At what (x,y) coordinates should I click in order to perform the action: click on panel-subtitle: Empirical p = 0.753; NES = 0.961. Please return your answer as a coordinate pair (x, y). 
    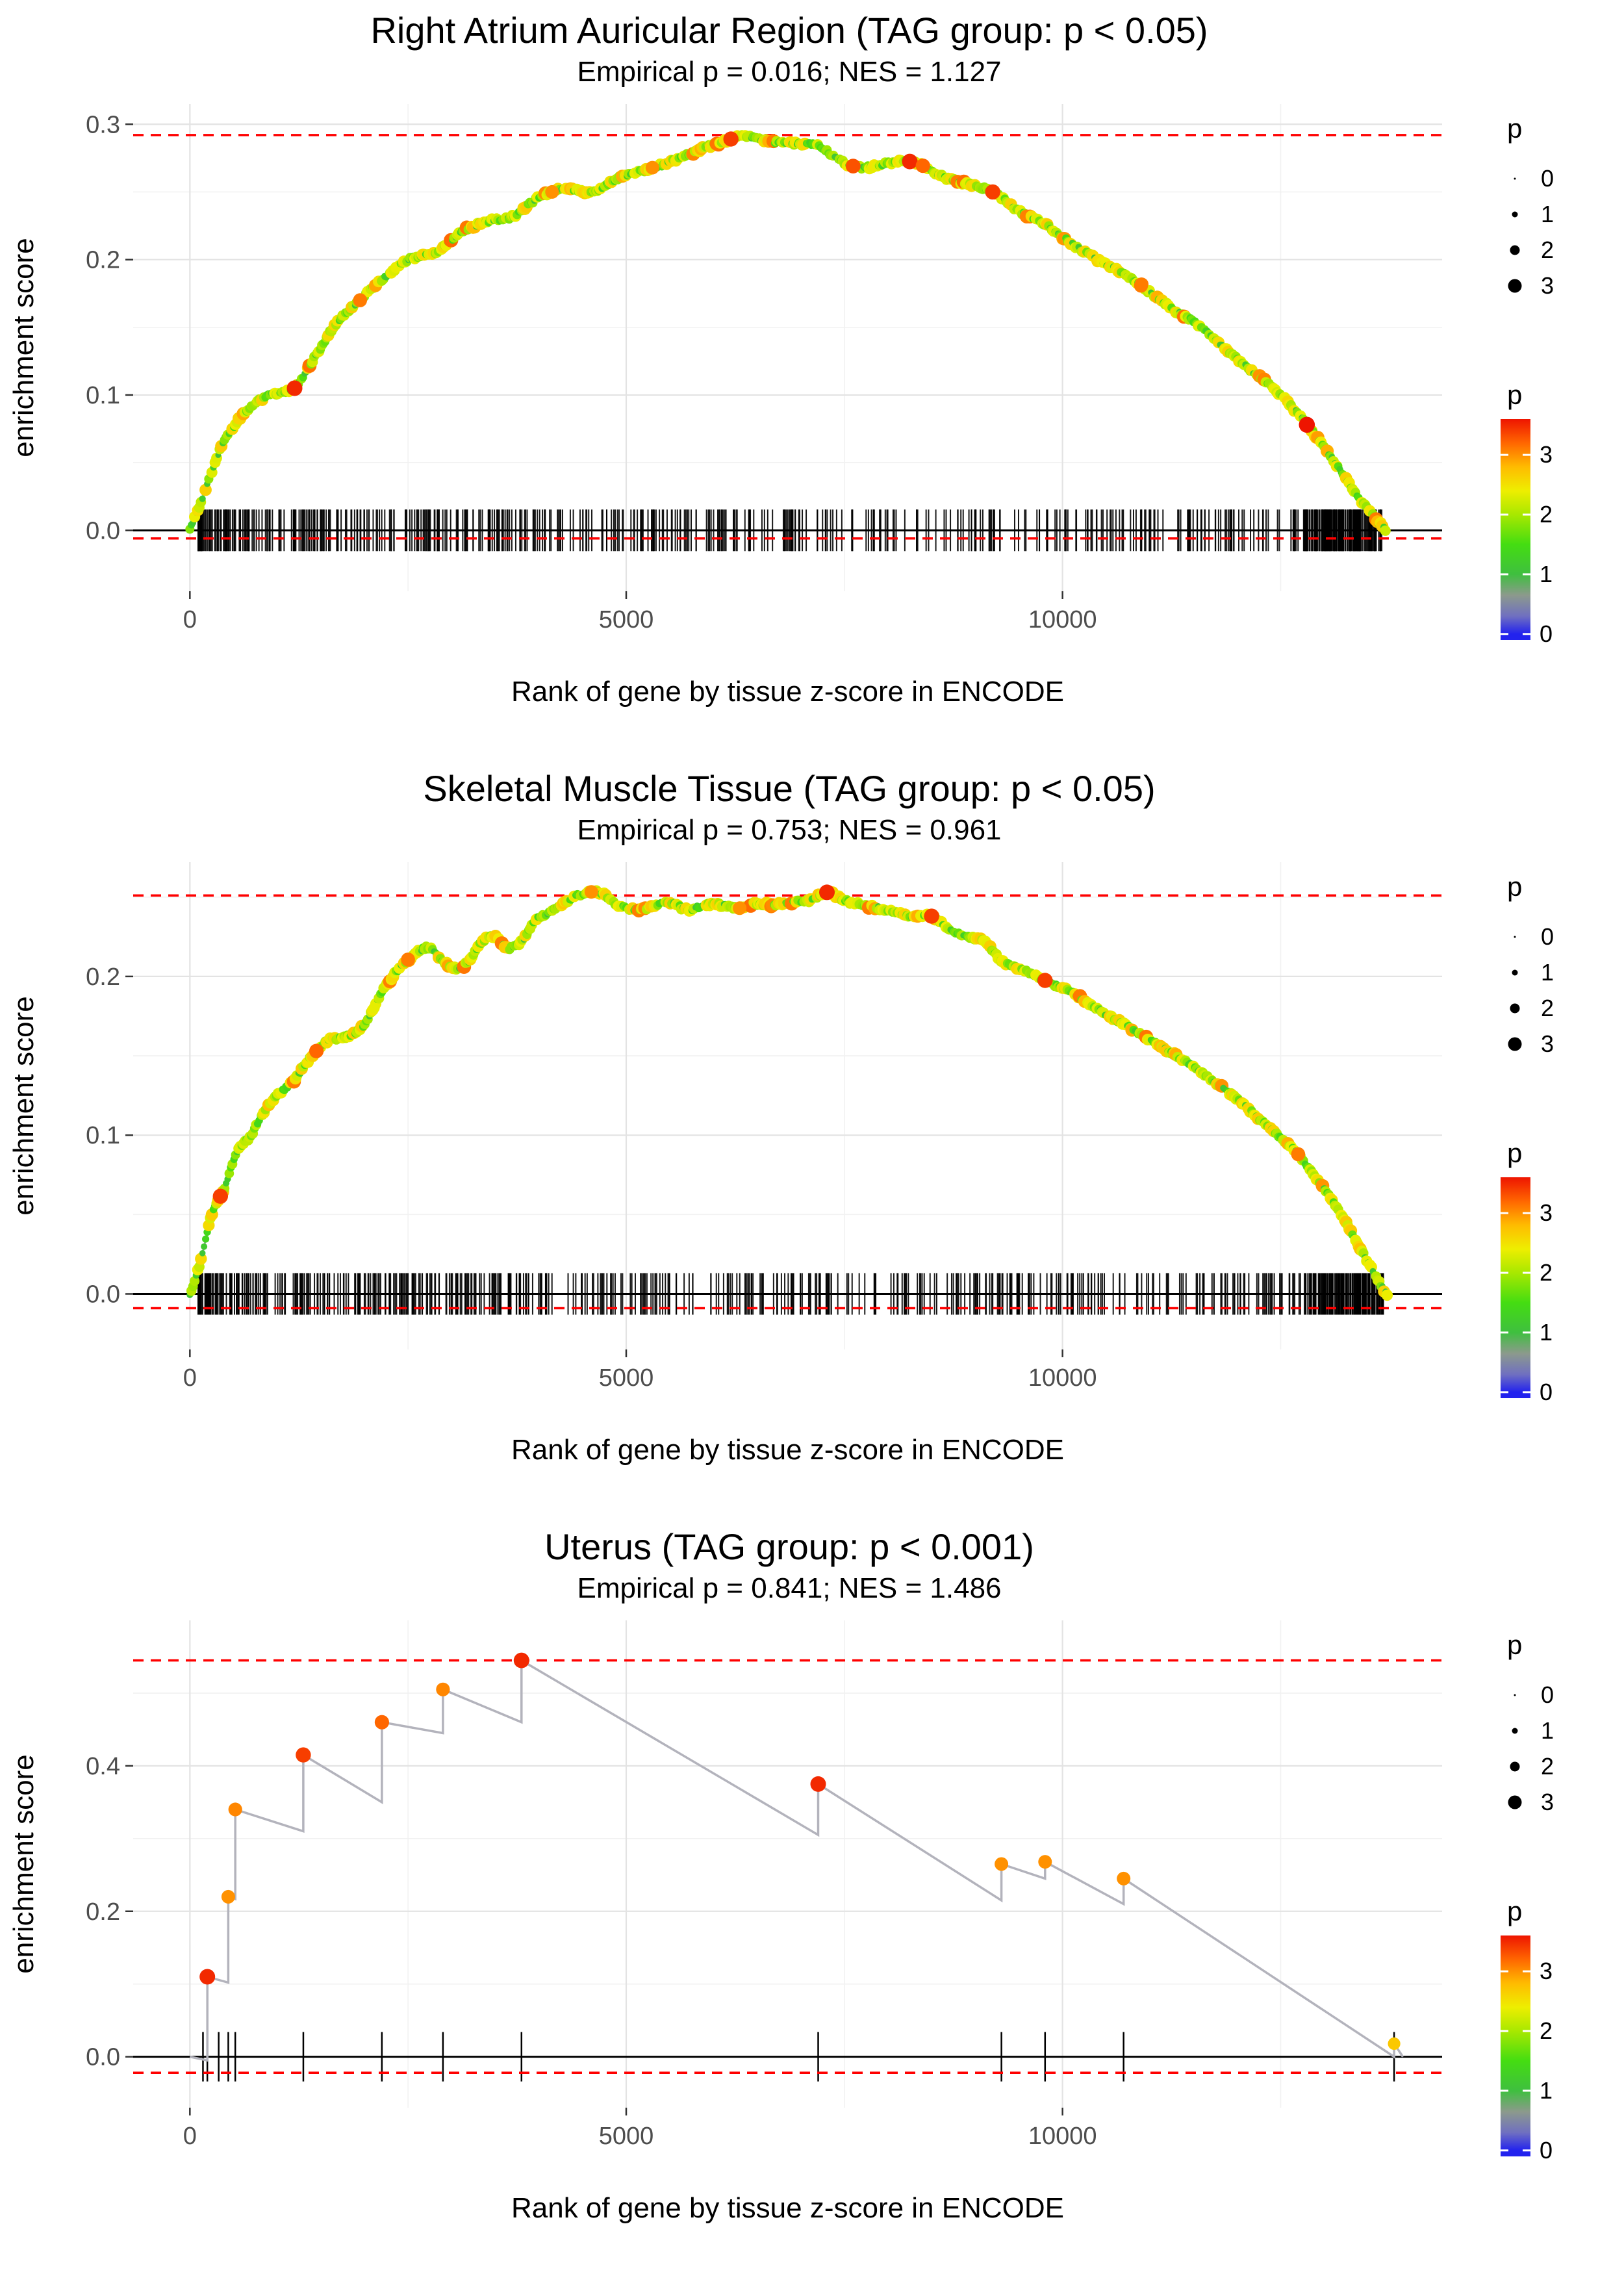
    Looking at the image, I should click on (789, 830).